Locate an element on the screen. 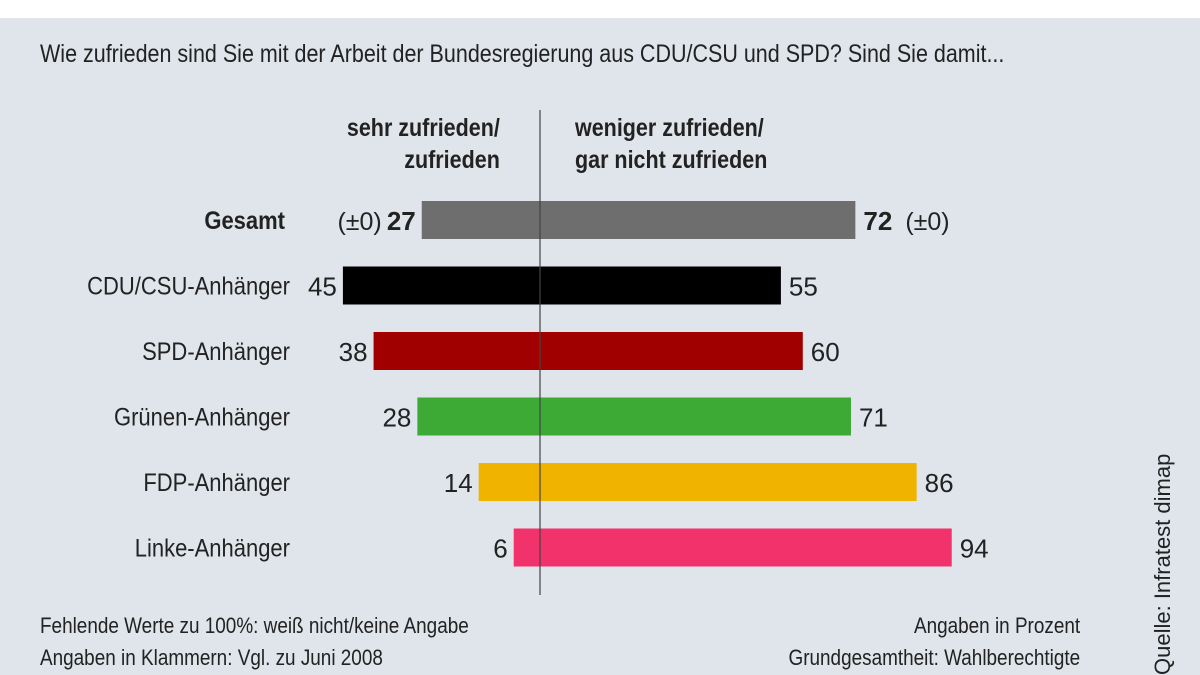 The image size is (1200, 675). right-change-label: (±0) is located at coordinates (927, 222).